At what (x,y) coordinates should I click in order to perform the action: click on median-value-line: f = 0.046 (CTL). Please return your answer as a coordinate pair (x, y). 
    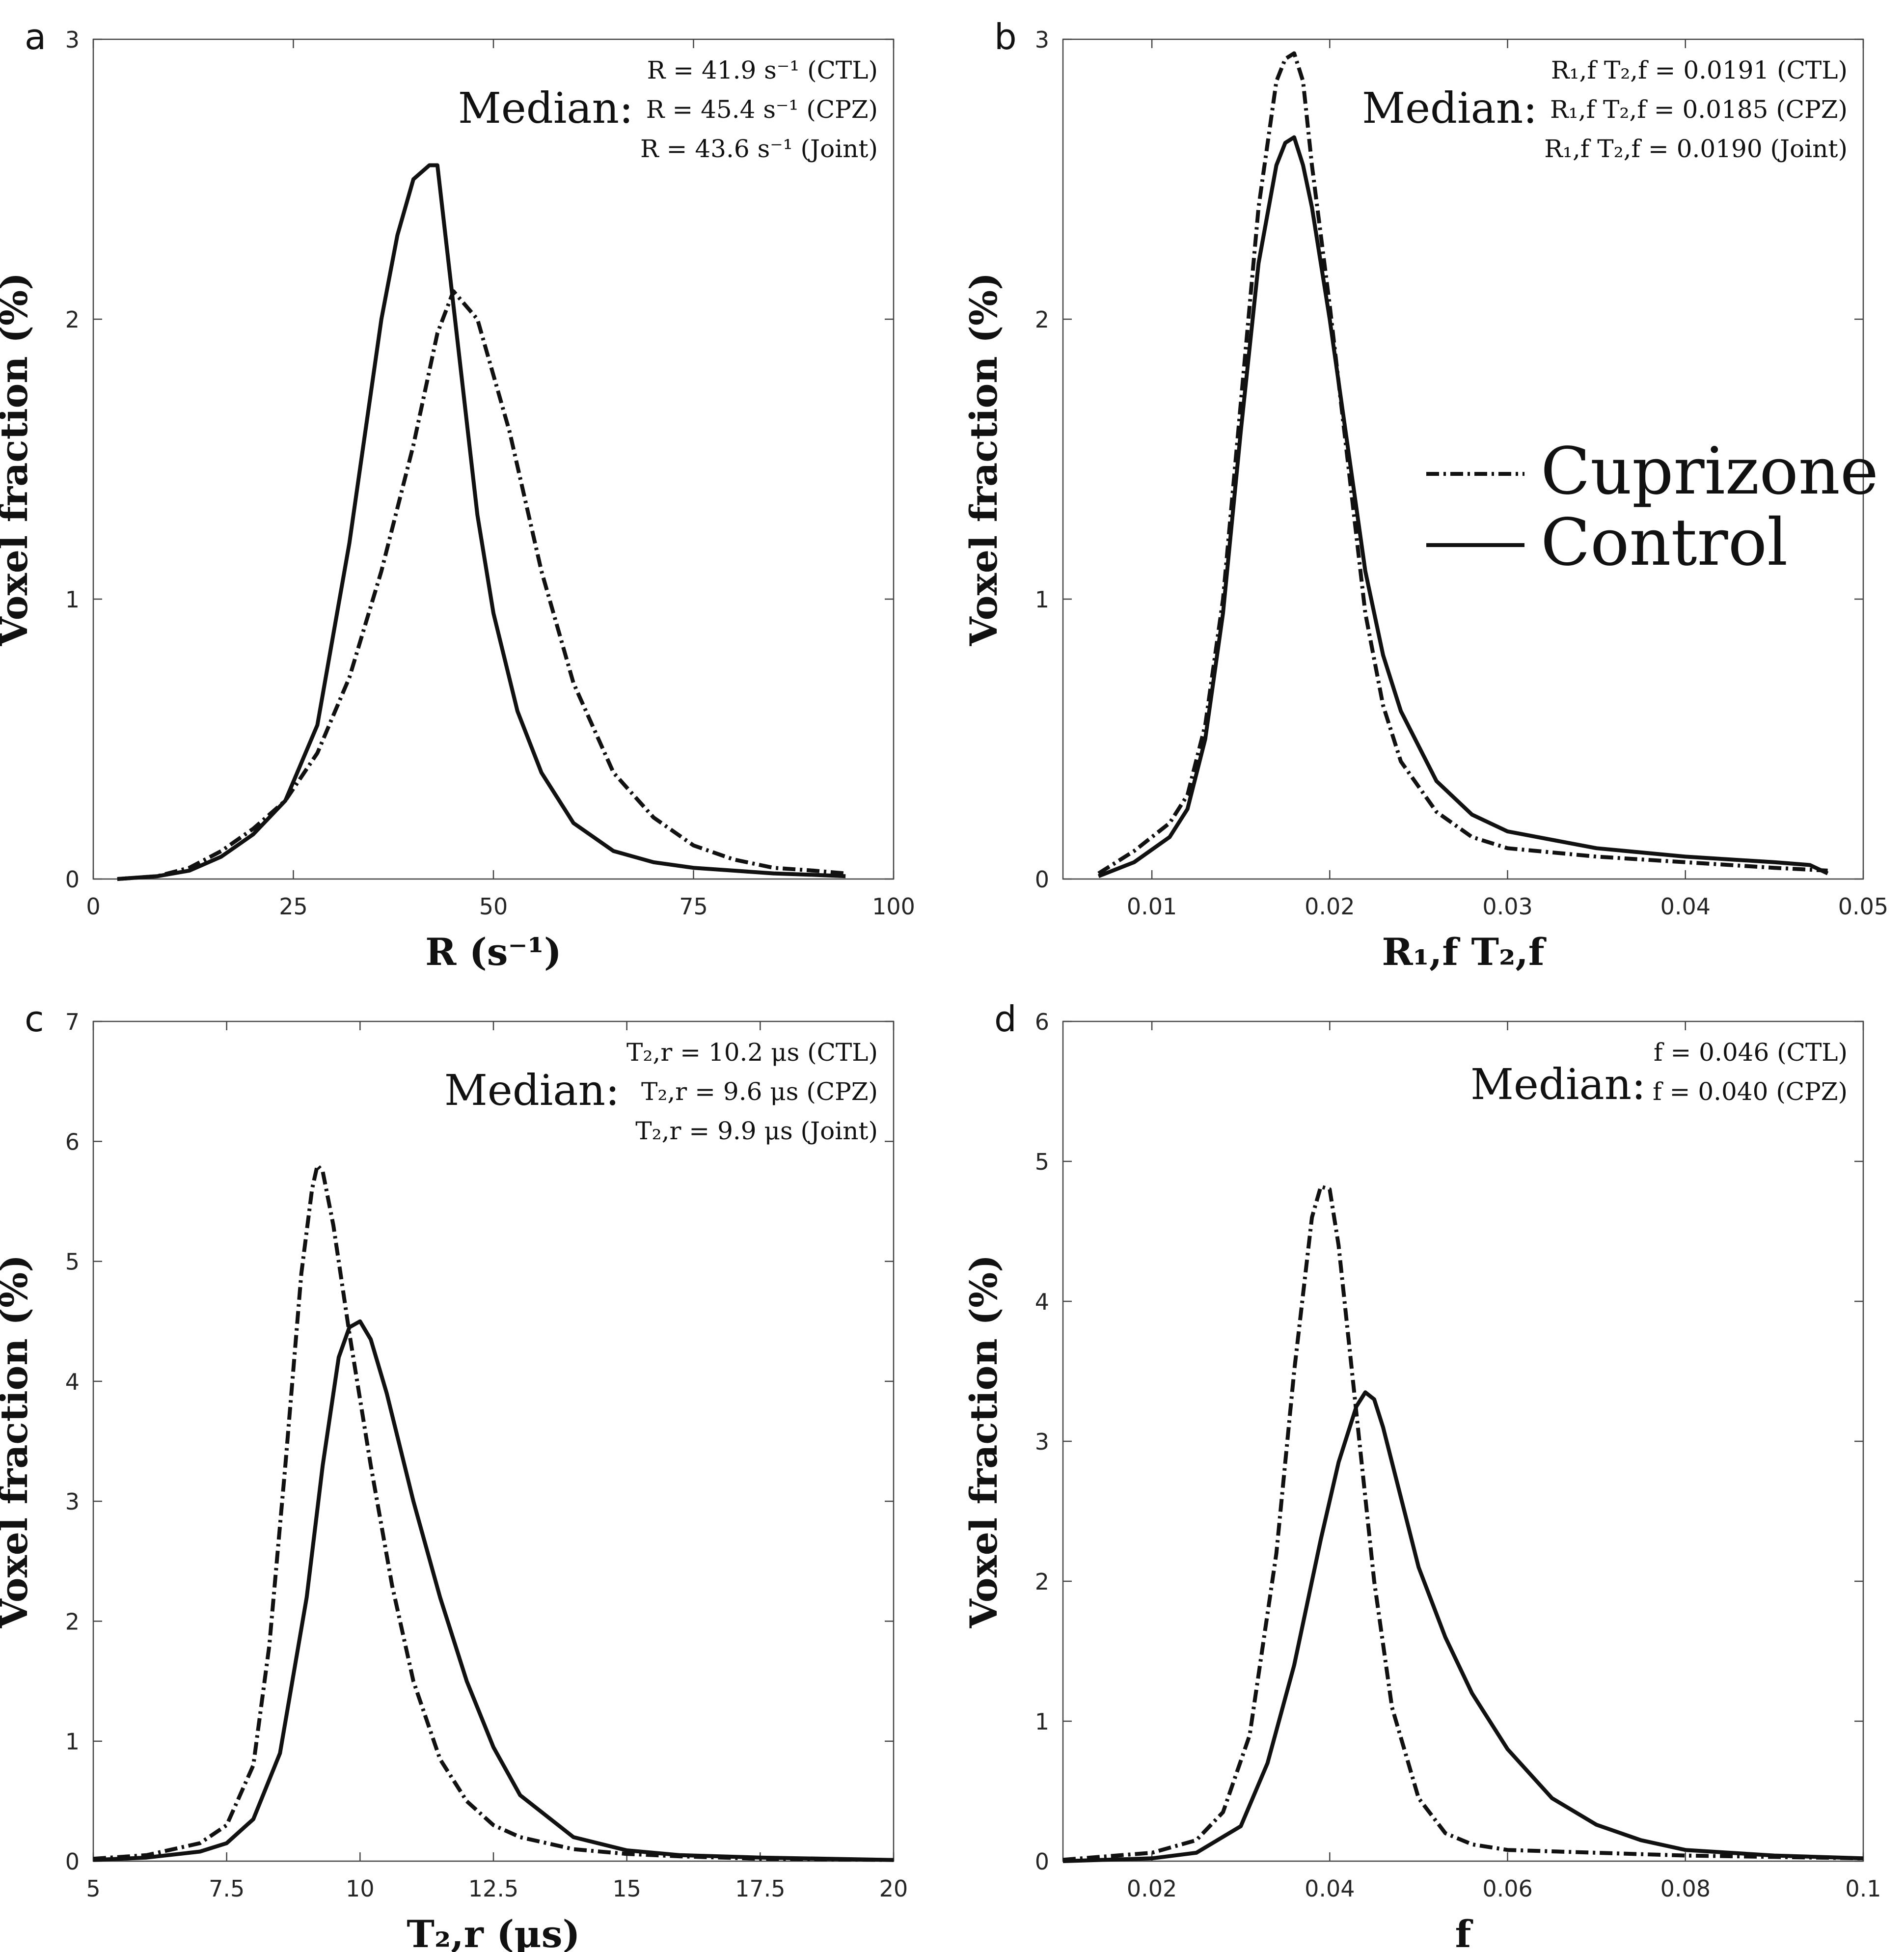
    Looking at the image, I should click on (1751, 1052).